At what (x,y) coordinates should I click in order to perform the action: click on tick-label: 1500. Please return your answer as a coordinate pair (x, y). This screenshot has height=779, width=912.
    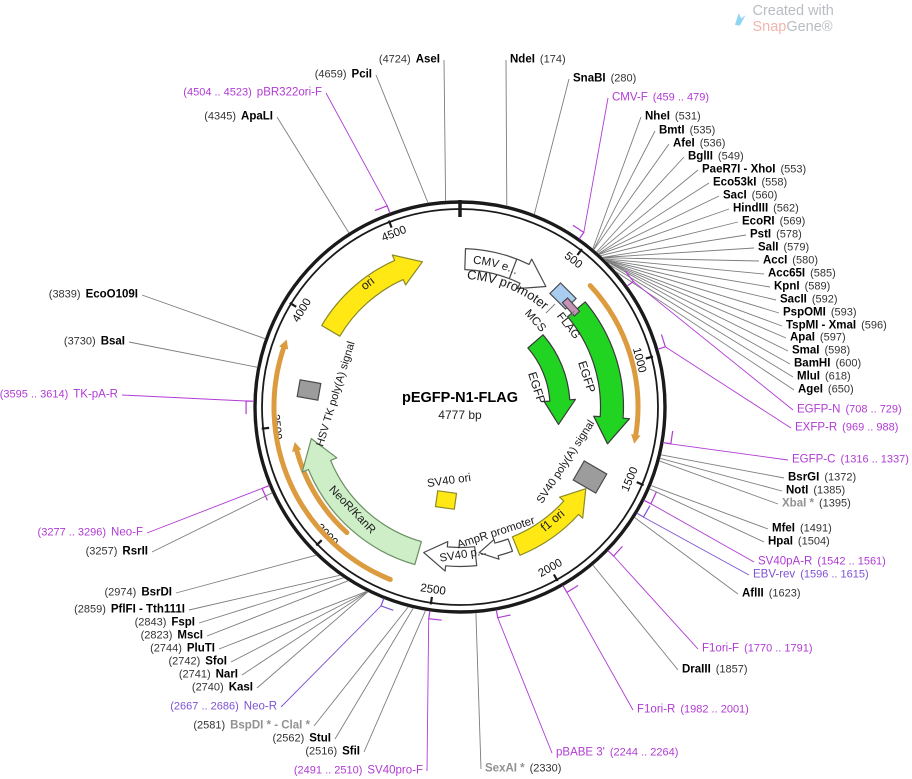
    Looking at the image, I should click on (630, 479).